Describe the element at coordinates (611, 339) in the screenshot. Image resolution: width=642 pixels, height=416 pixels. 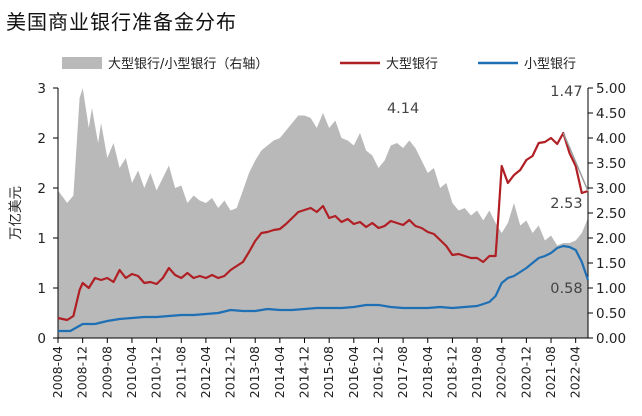
I see `y-right-tick-label: 0.00` at that location.